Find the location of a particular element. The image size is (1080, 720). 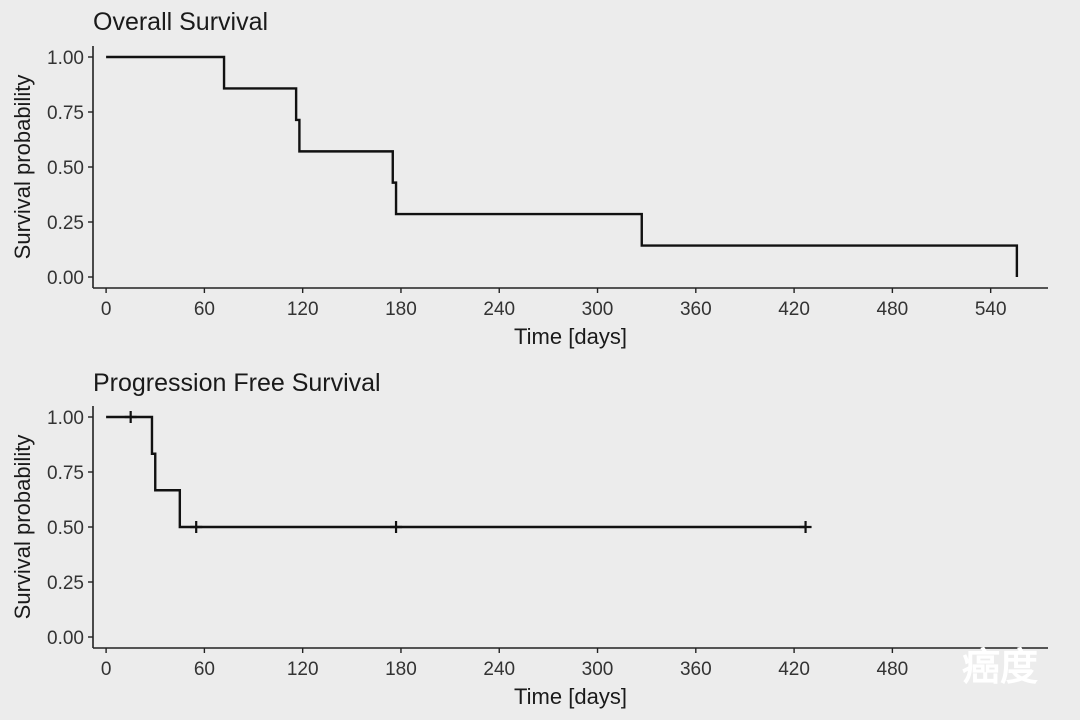

chart-title: Progression Free Survival is located at coordinates (237, 383).